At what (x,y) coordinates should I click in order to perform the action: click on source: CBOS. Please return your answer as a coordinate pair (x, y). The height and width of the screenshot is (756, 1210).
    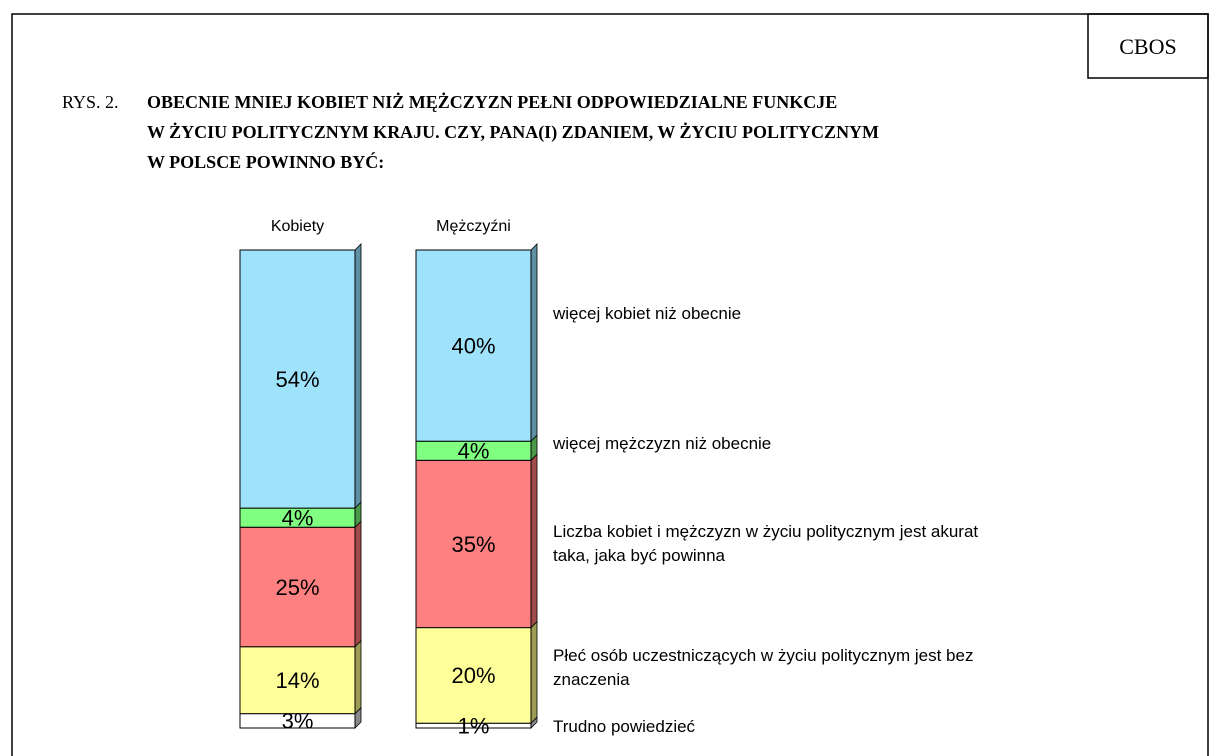
    Looking at the image, I should click on (1147, 46).